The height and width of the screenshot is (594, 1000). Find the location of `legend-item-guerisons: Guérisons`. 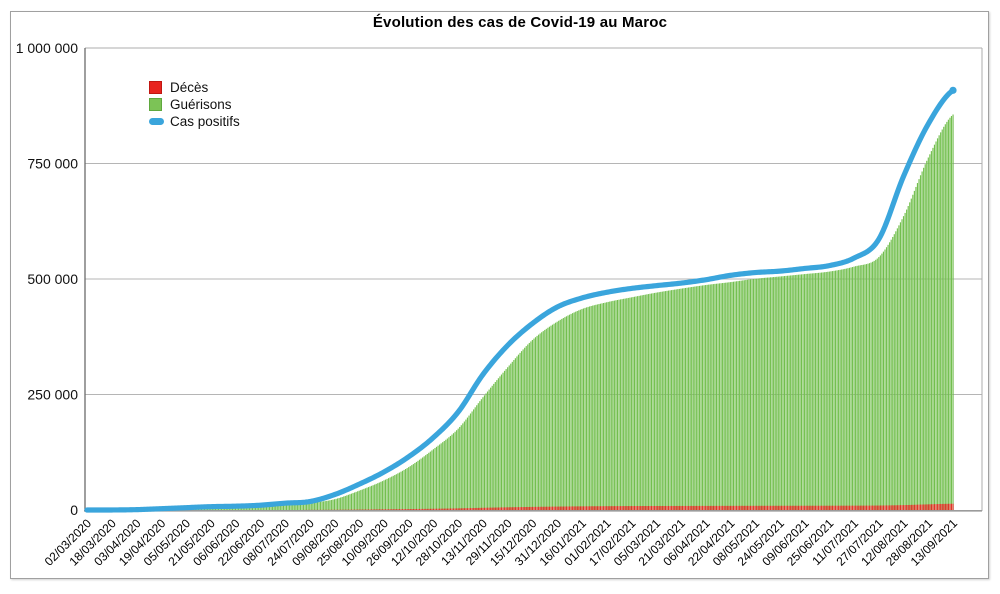

legend-item-guerisons: Guérisons is located at coordinates (194, 104).